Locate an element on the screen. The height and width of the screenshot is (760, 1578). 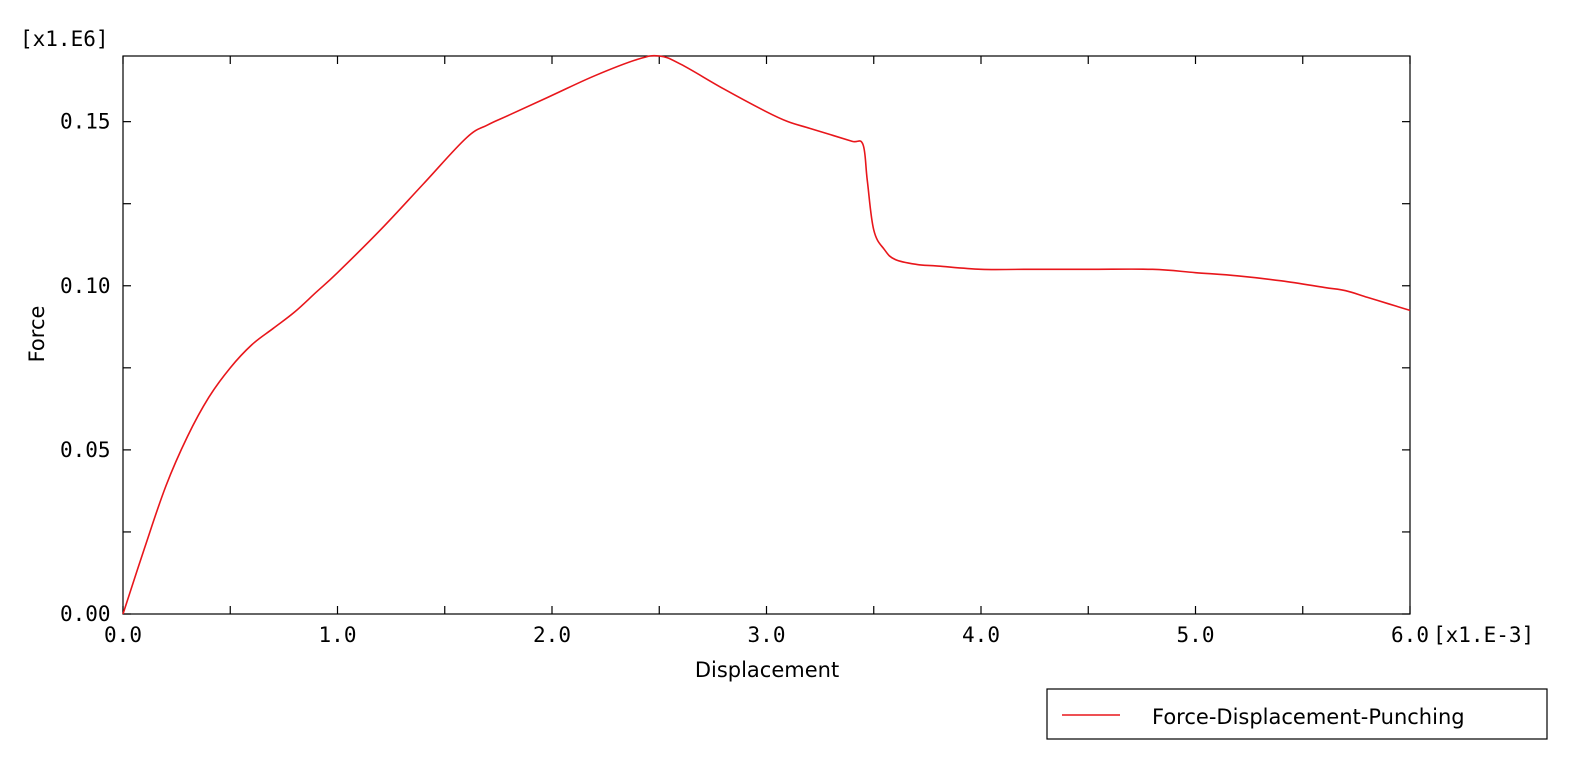
legend: Force-Displacement-Punching is located at coordinates (1297, 714).